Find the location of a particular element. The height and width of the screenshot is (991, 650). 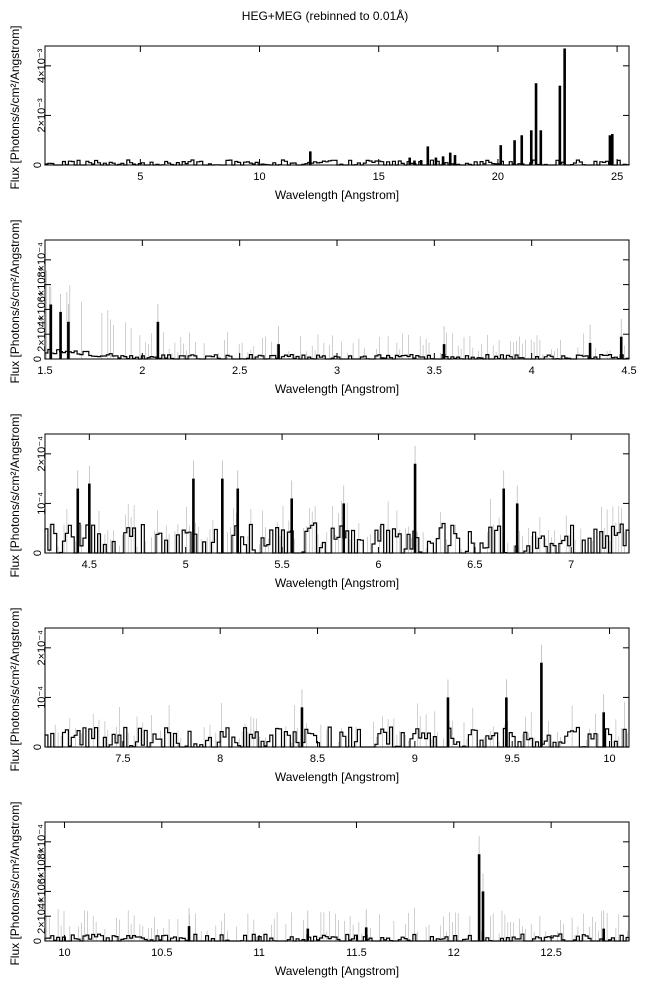

x-tick-label: 25 is located at coordinates (617, 177).